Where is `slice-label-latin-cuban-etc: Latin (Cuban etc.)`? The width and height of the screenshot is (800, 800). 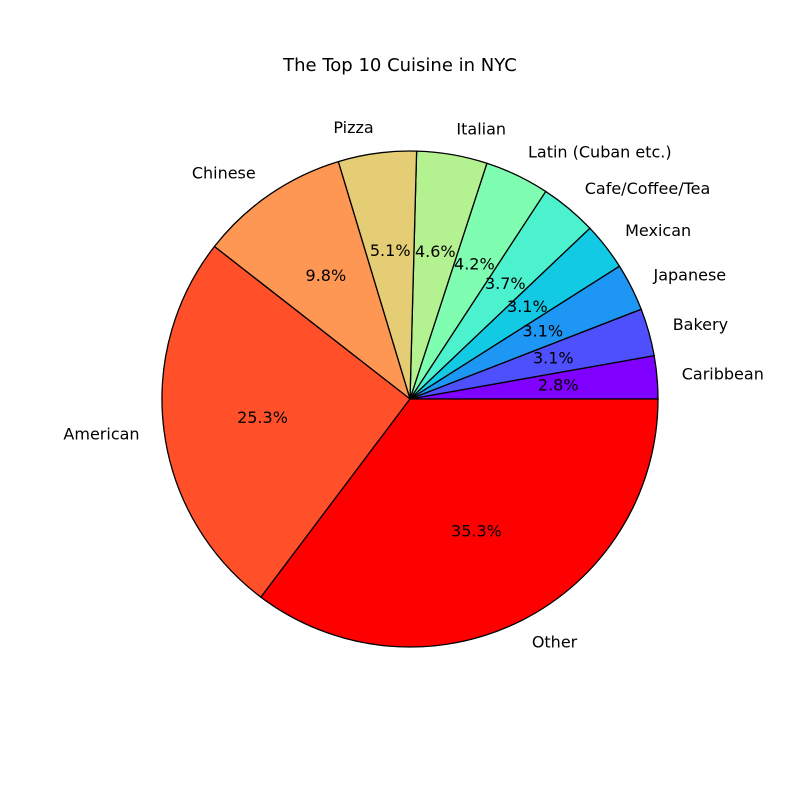 slice-label-latin-cuban-etc: Latin (Cuban etc.) is located at coordinates (600, 152).